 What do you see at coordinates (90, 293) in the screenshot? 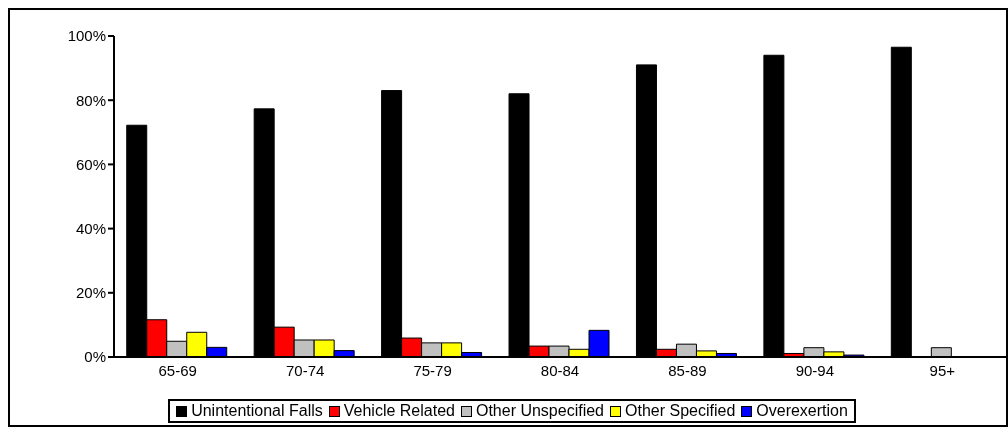
I see `y-tick-label: 20%` at bounding box center [90, 293].